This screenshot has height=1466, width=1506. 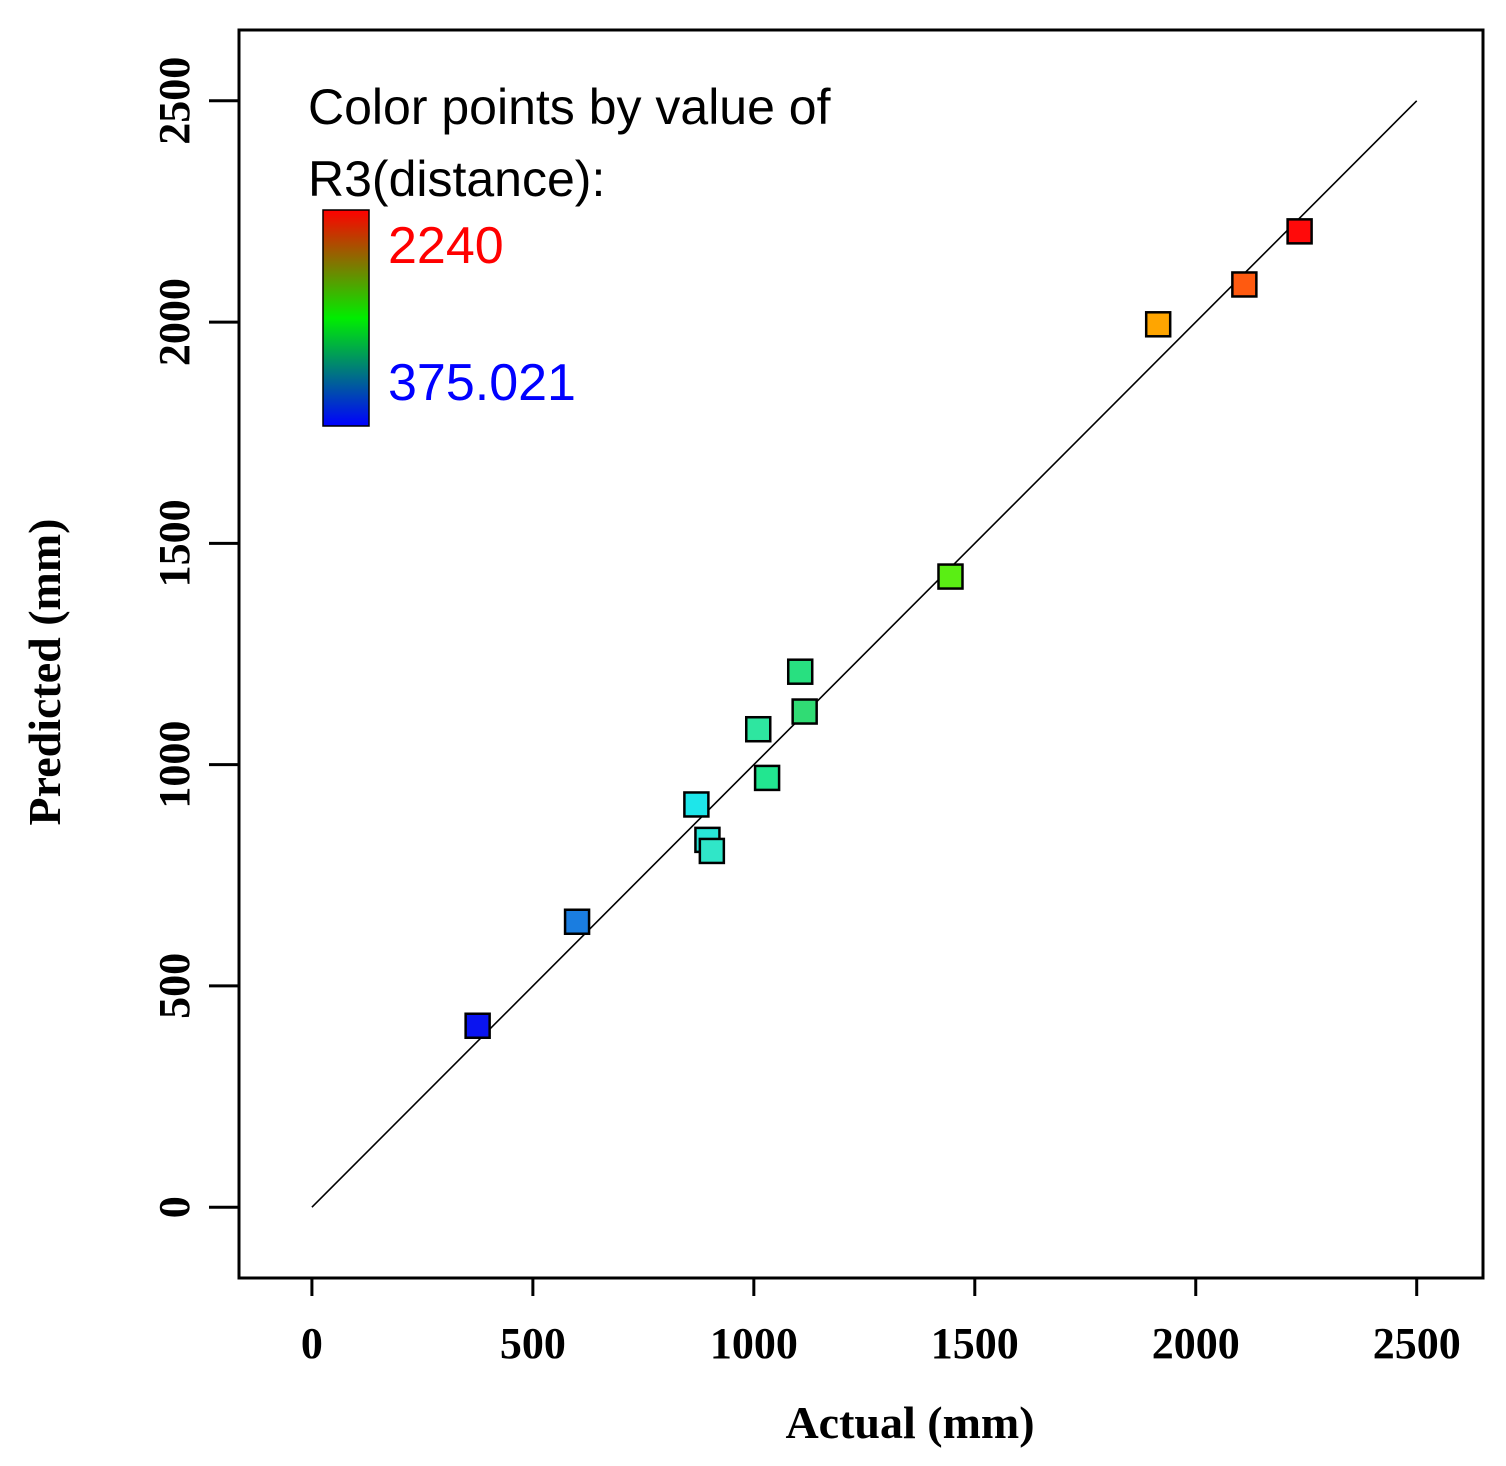 I want to click on x-tick-label: 2000, so click(x=1196, y=1343).